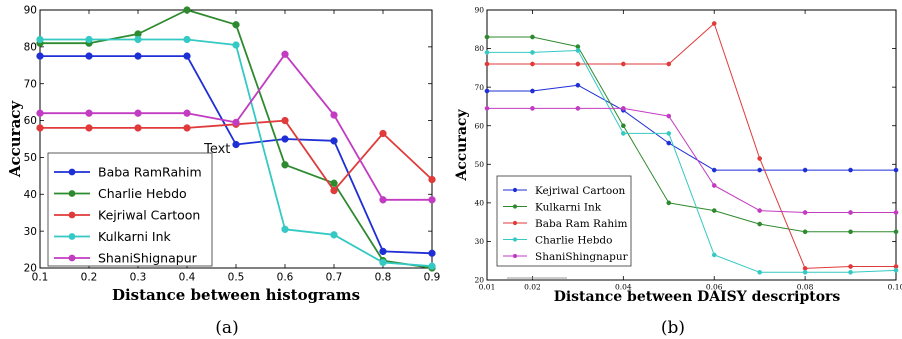 This screenshot has height=339, width=902. I want to click on x-tick-label: 0.9, so click(432, 278).